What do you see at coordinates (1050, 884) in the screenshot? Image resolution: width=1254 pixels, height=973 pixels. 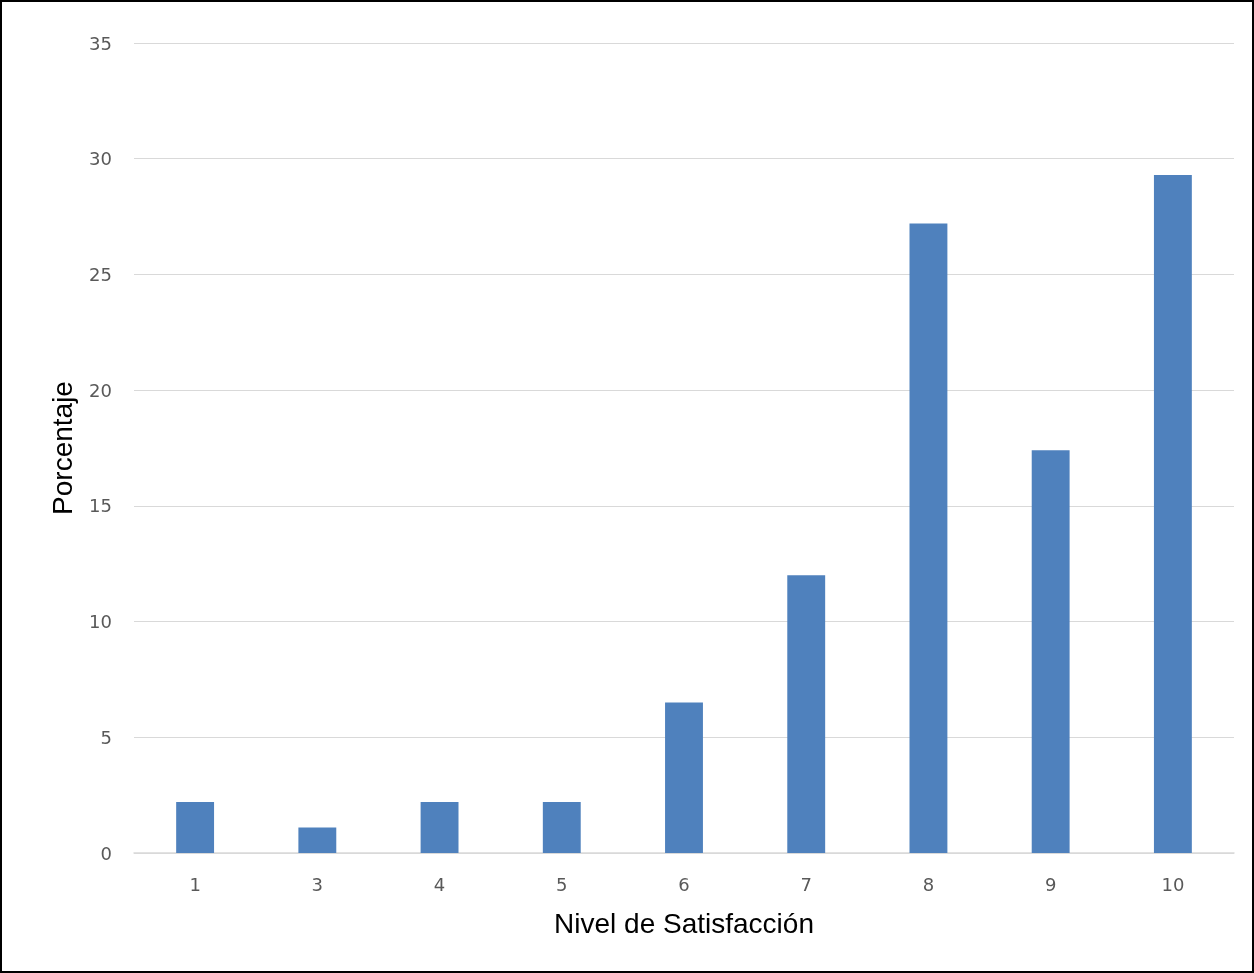 I see `x-tick-label: 9` at bounding box center [1050, 884].